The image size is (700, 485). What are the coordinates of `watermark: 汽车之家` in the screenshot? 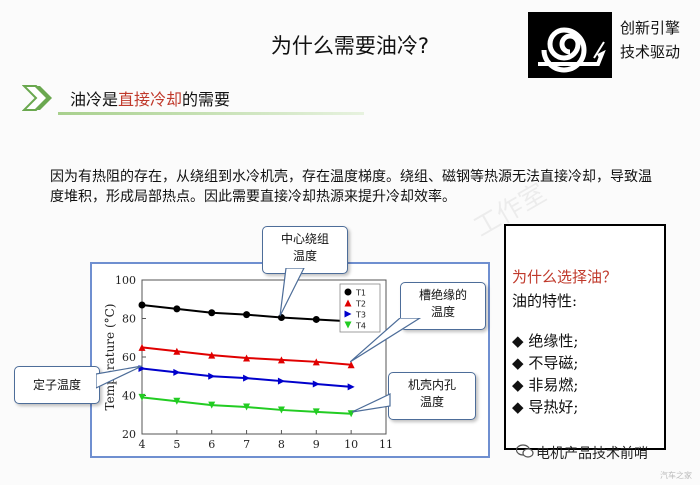 It's located at (676, 475).